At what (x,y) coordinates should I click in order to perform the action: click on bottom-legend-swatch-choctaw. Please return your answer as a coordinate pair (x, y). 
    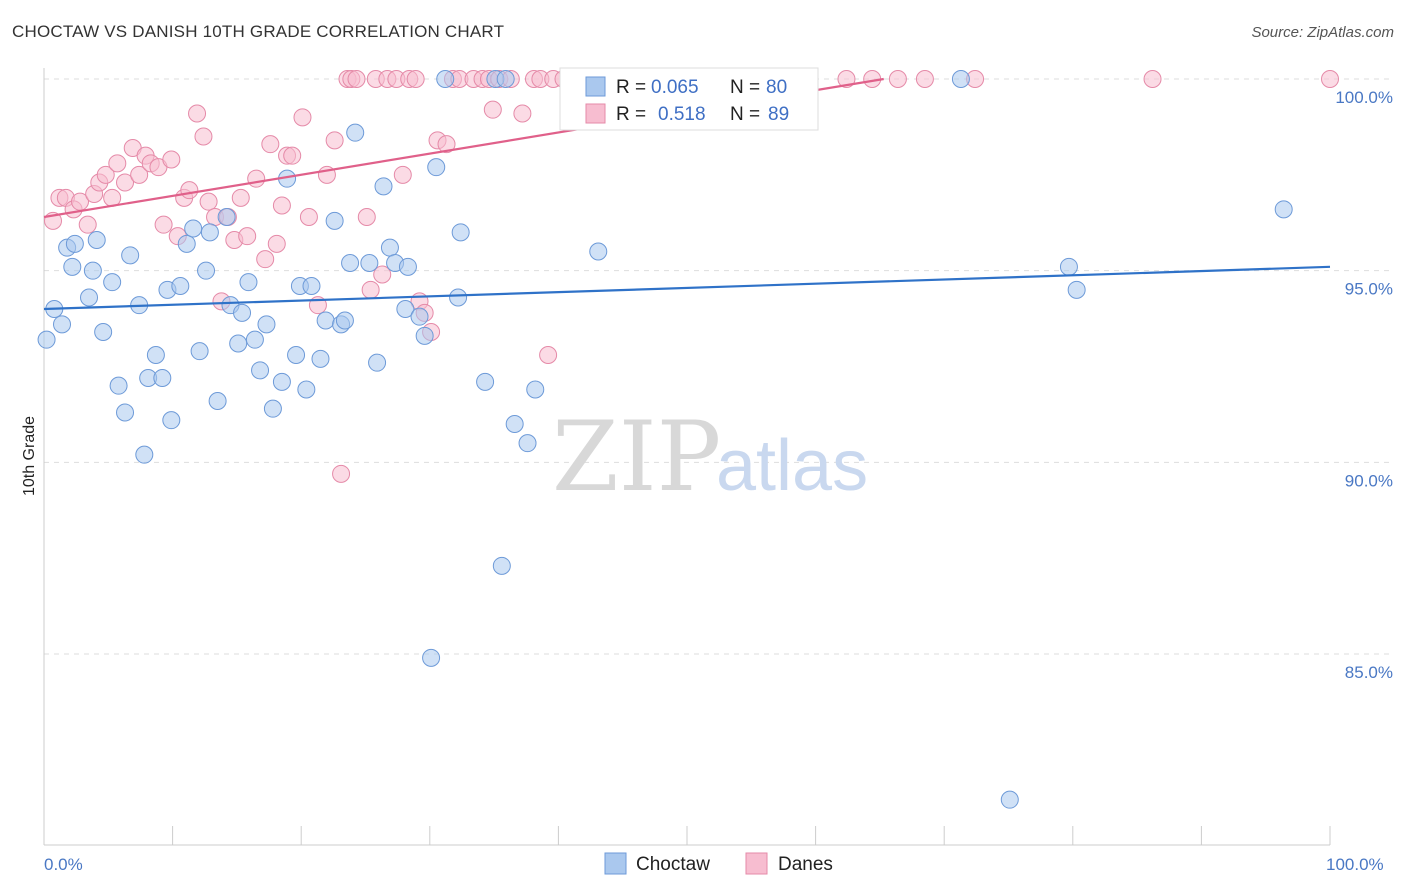
    Looking at the image, I should click on (615, 863).